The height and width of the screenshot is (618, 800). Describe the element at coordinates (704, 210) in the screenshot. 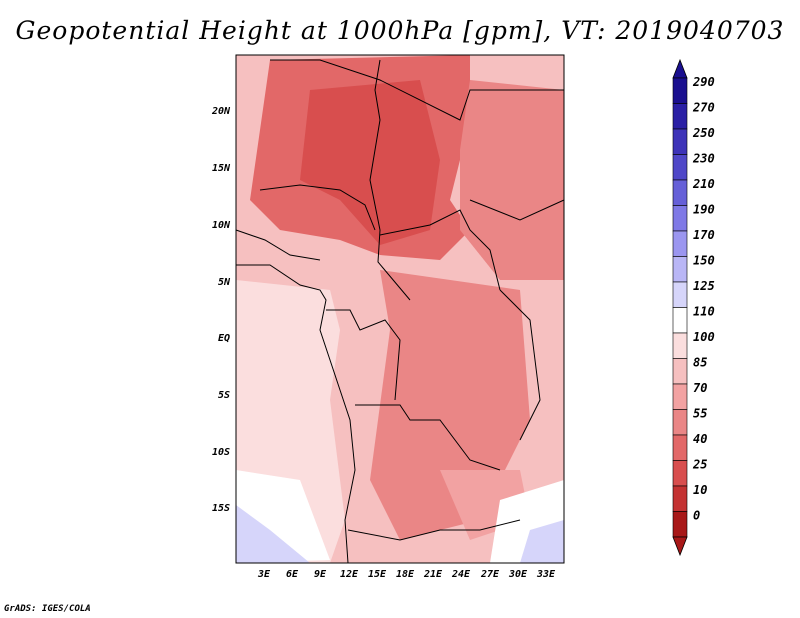

I see `colorbar-label: 190` at that location.